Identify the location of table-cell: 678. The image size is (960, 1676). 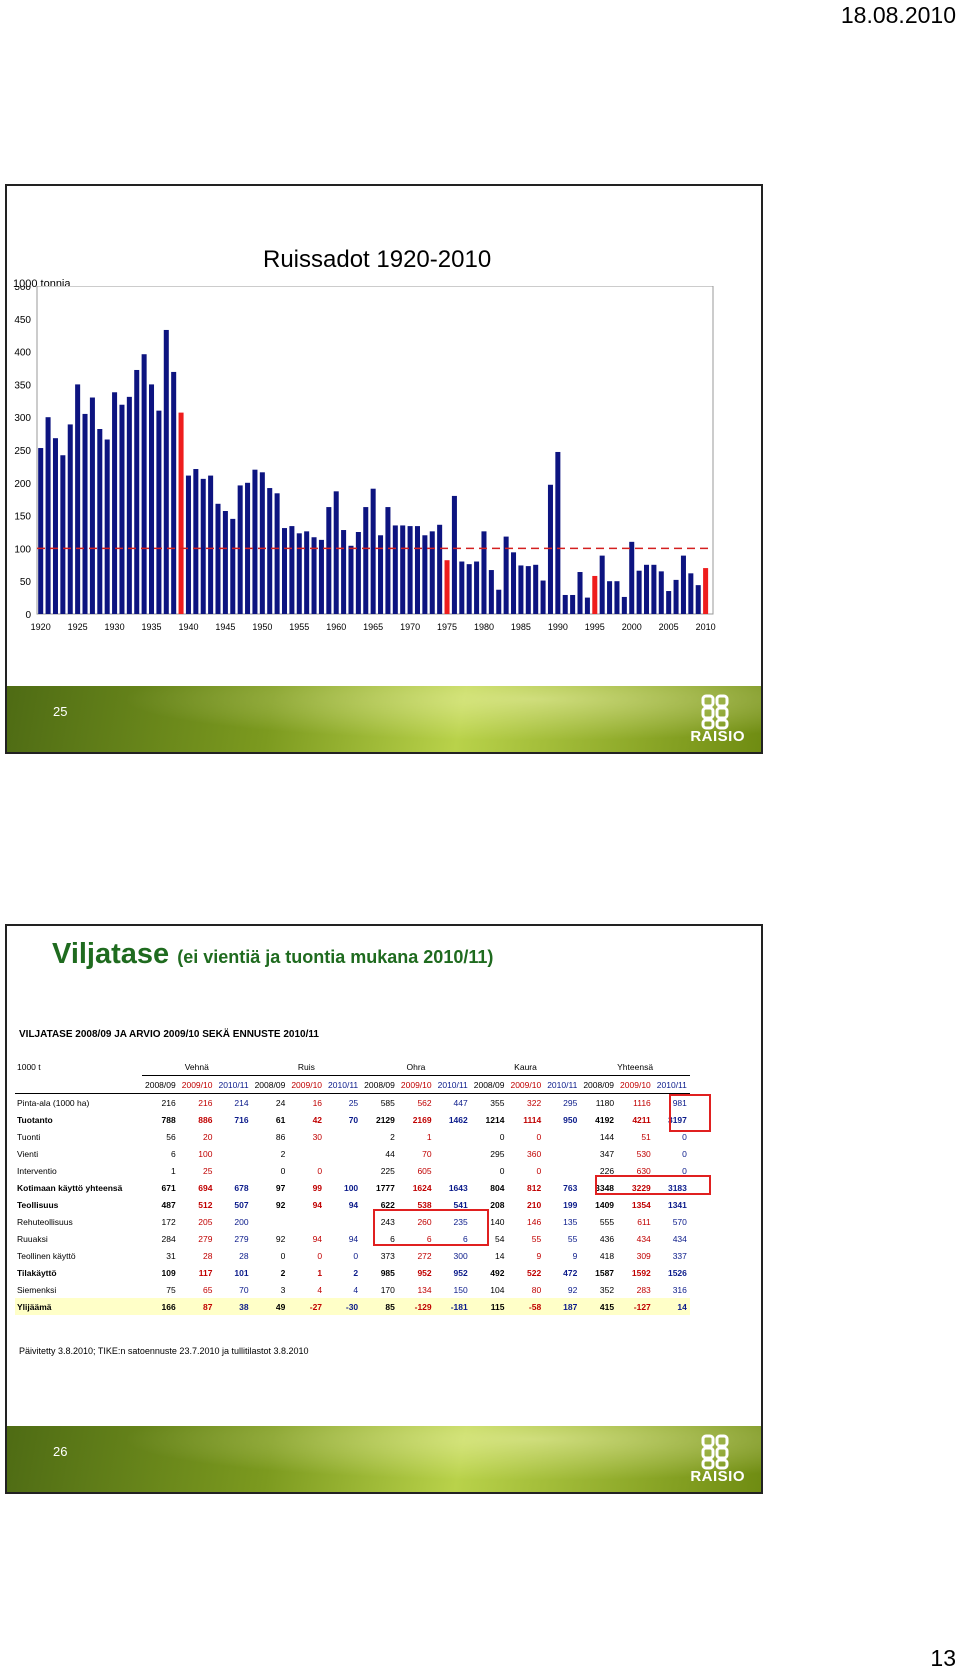
(241, 1187).